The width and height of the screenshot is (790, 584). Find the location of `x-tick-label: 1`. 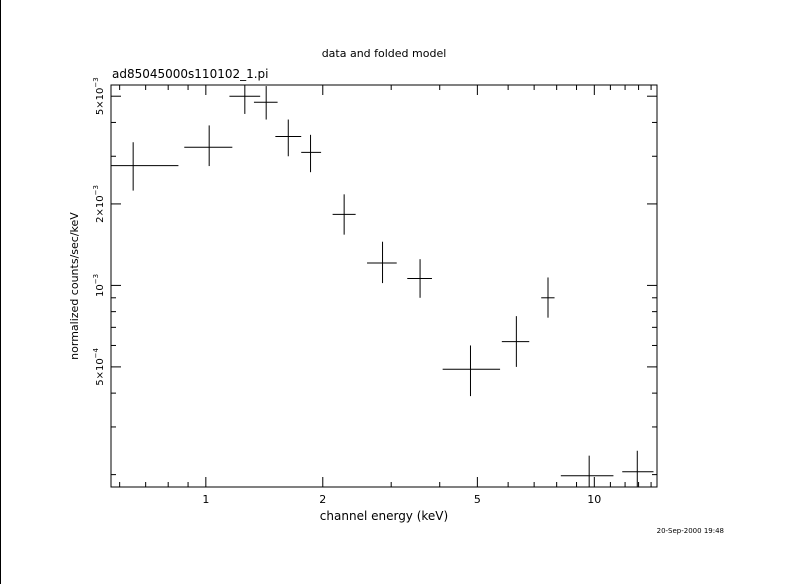

x-tick-label: 1 is located at coordinates (205, 499).